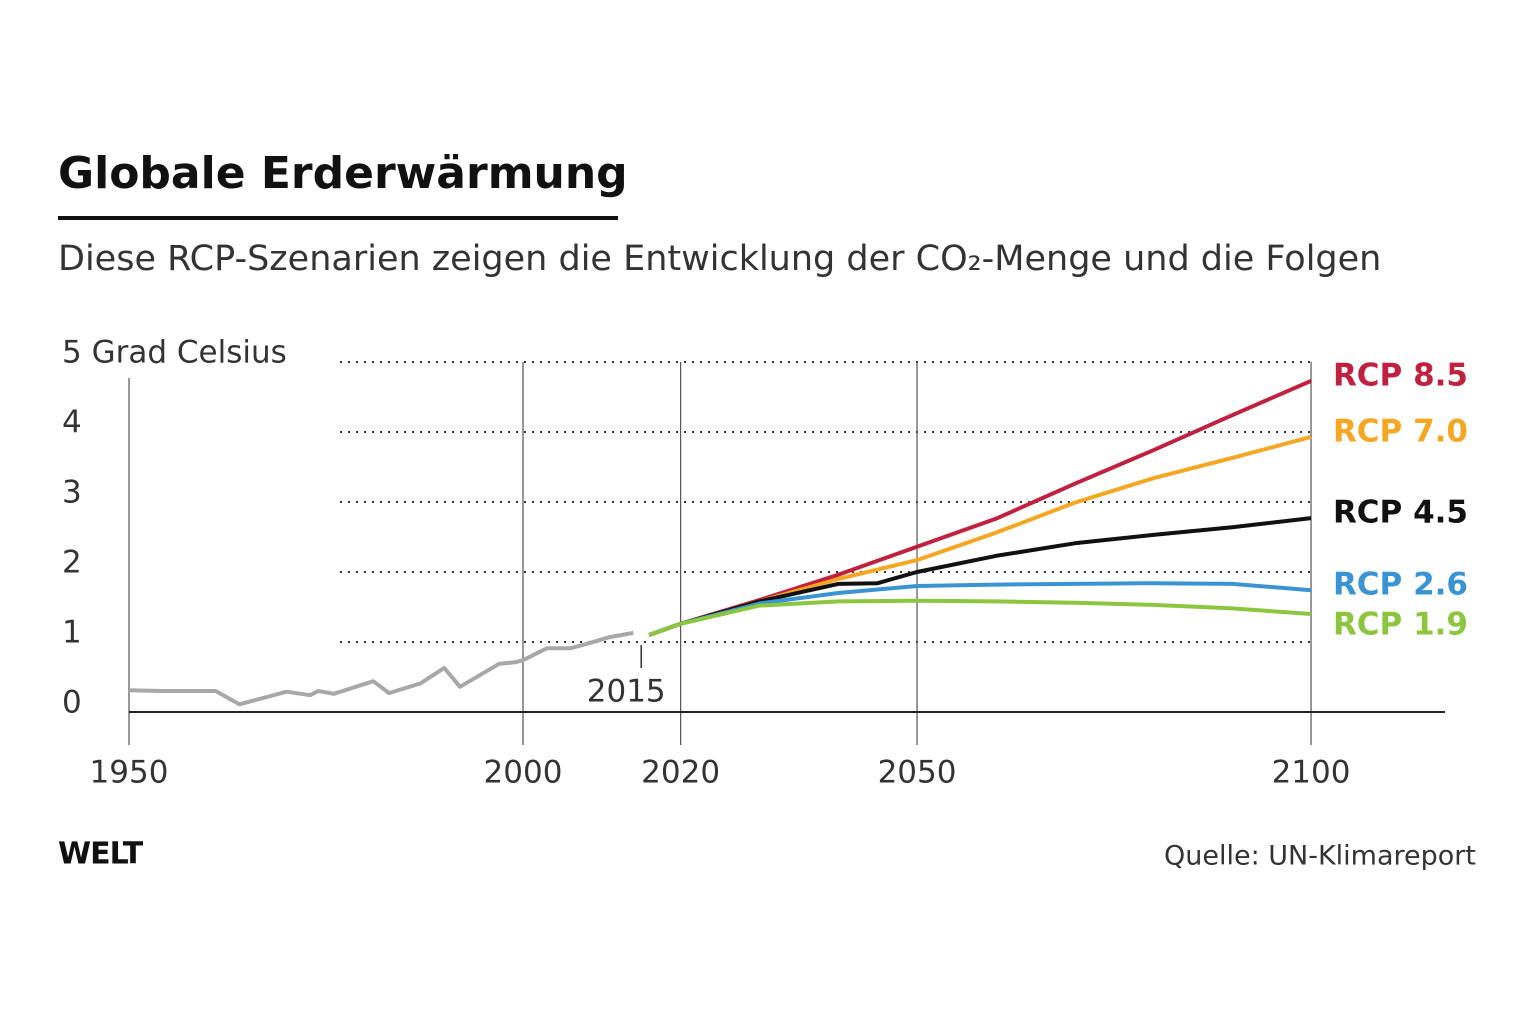 The width and height of the screenshot is (1536, 1024). Describe the element at coordinates (1400, 585) in the screenshot. I see `legend-label: RCP 2.6` at that location.